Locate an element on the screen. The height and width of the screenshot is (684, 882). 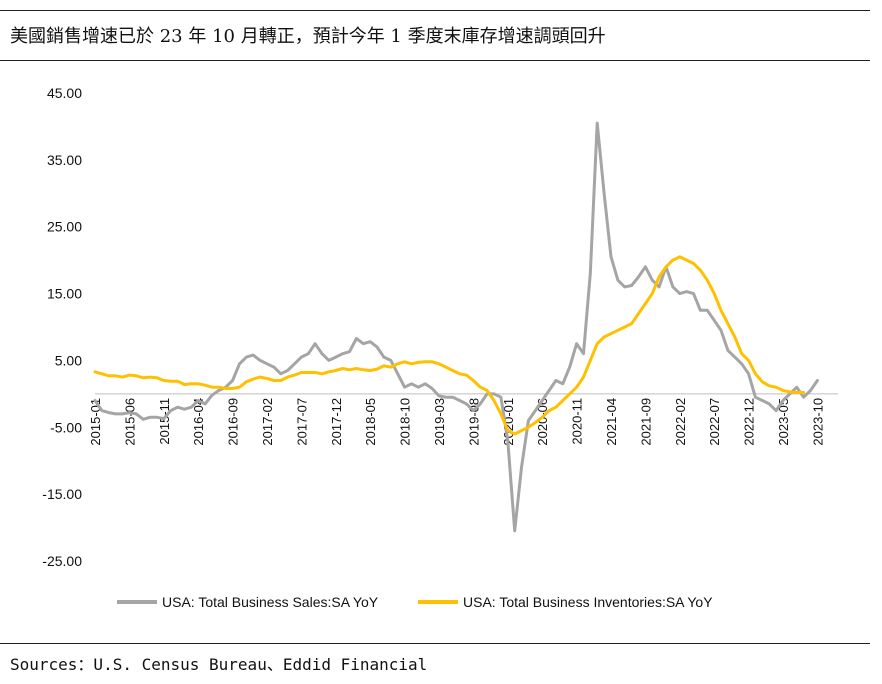
y-tick-label: 45.00 is located at coordinates (64, 93).